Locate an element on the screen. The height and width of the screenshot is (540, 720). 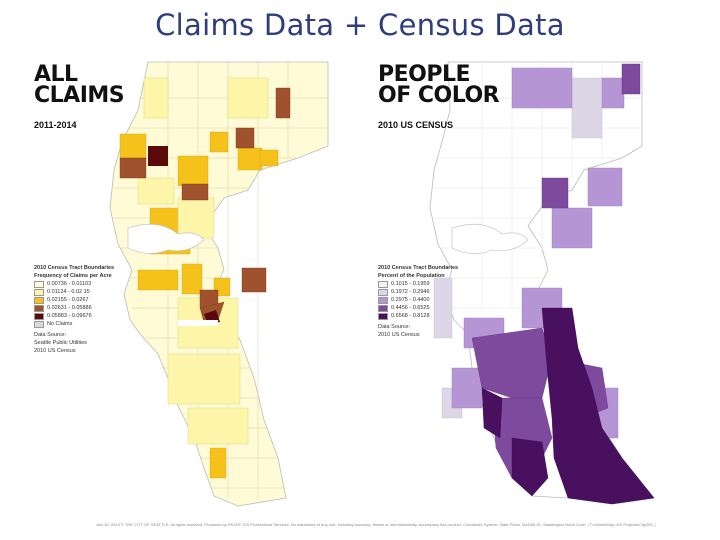
legend-subtitle: Frequency of Claims per Acre is located at coordinates (73, 276).